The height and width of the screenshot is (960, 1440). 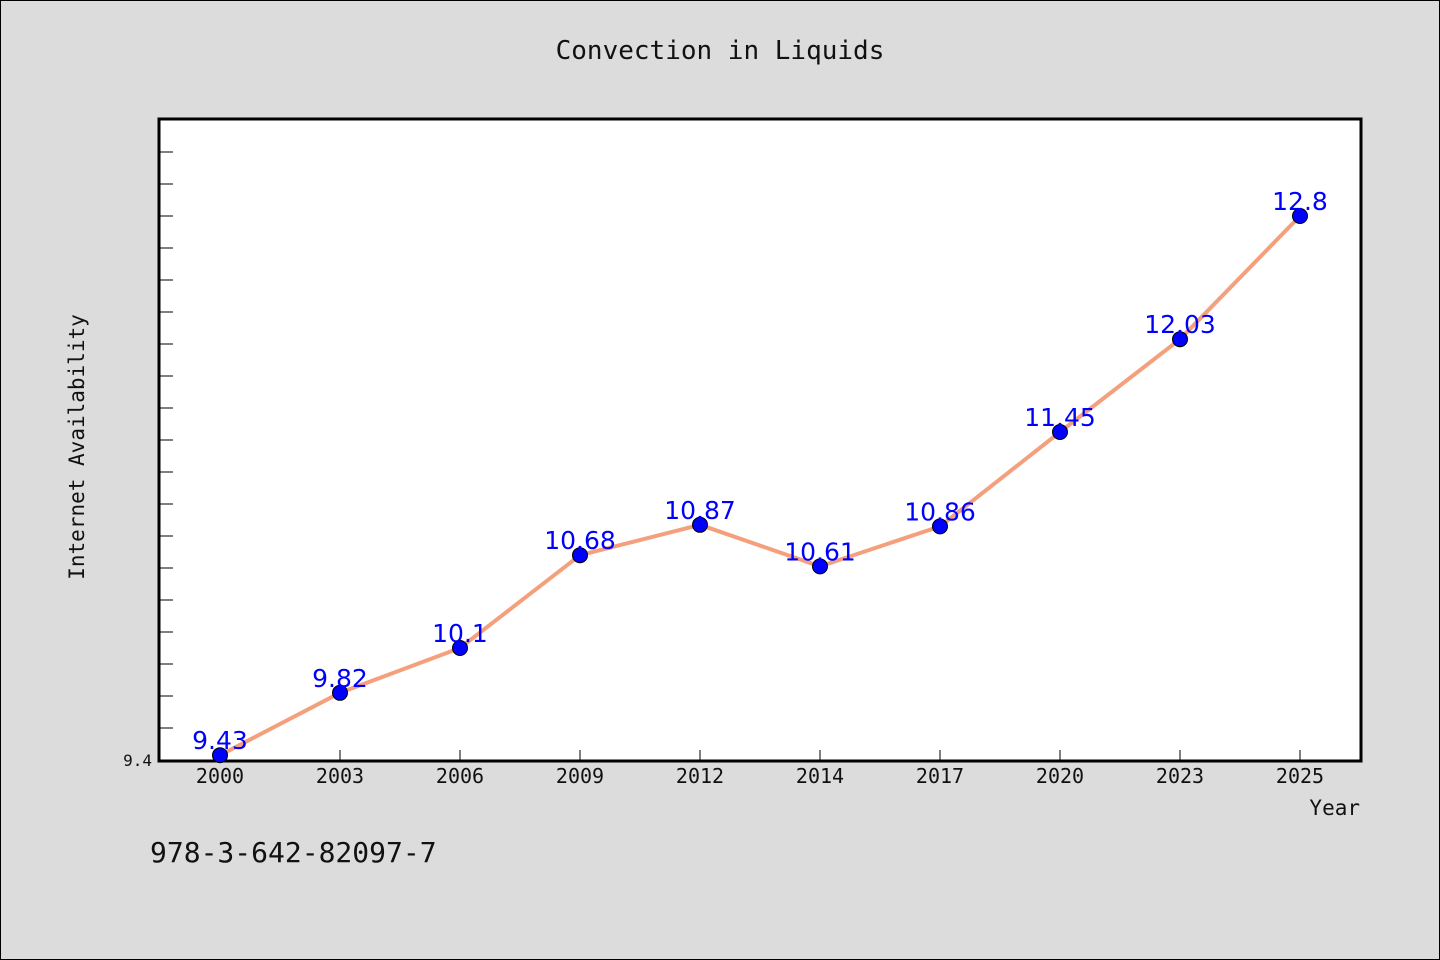 What do you see at coordinates (940, 511) in the screenshot?
I see `data-label: 10.86` at bounding box center [940, 511].